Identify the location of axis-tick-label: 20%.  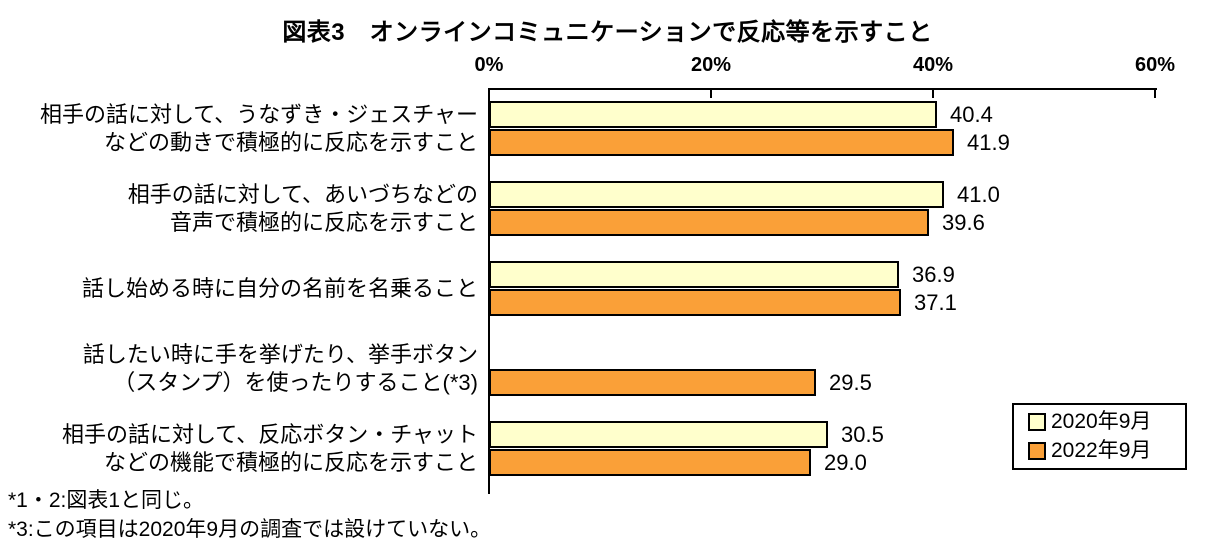
(711, 65).